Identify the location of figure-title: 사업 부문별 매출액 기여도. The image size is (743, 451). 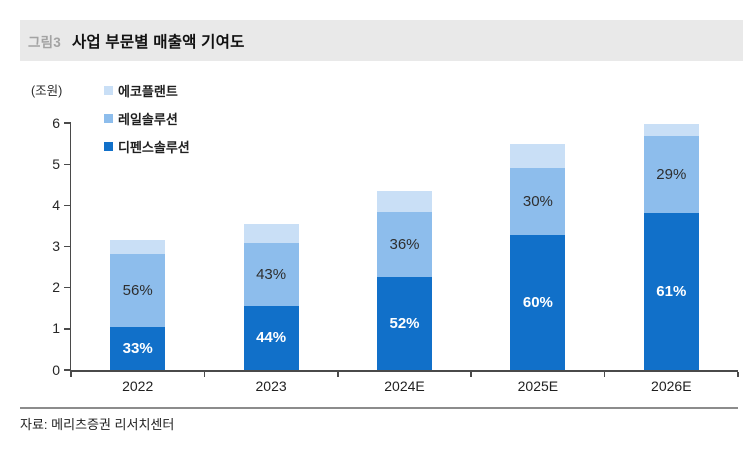
(158, 42).